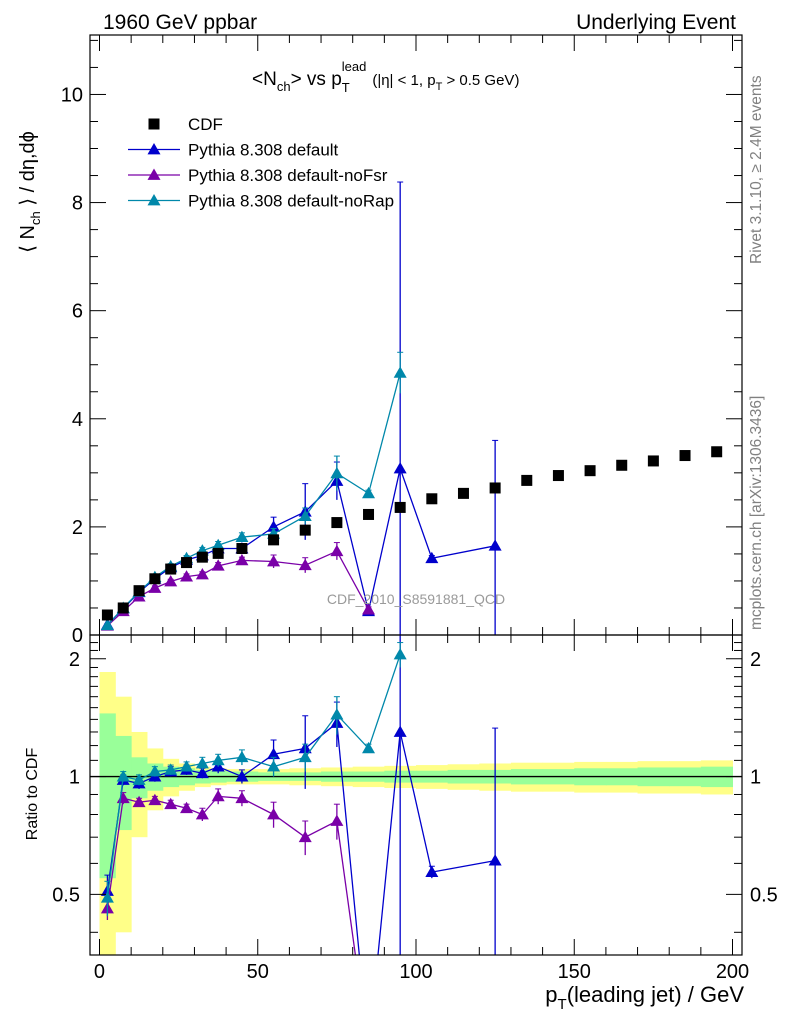 This screenshot has height=1029, width=786. Describe the element at coordinates (154, 200) in the screenshot. I see `legend-marker-pythia-8-308-default-norap` at that location.